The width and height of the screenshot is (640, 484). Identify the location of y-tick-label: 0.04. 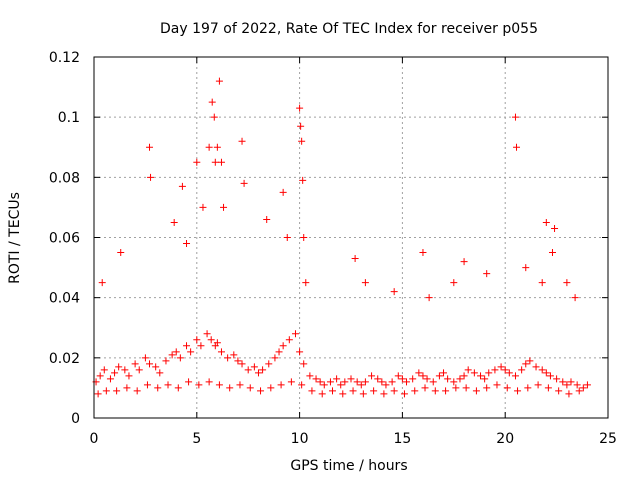
(64, 299).